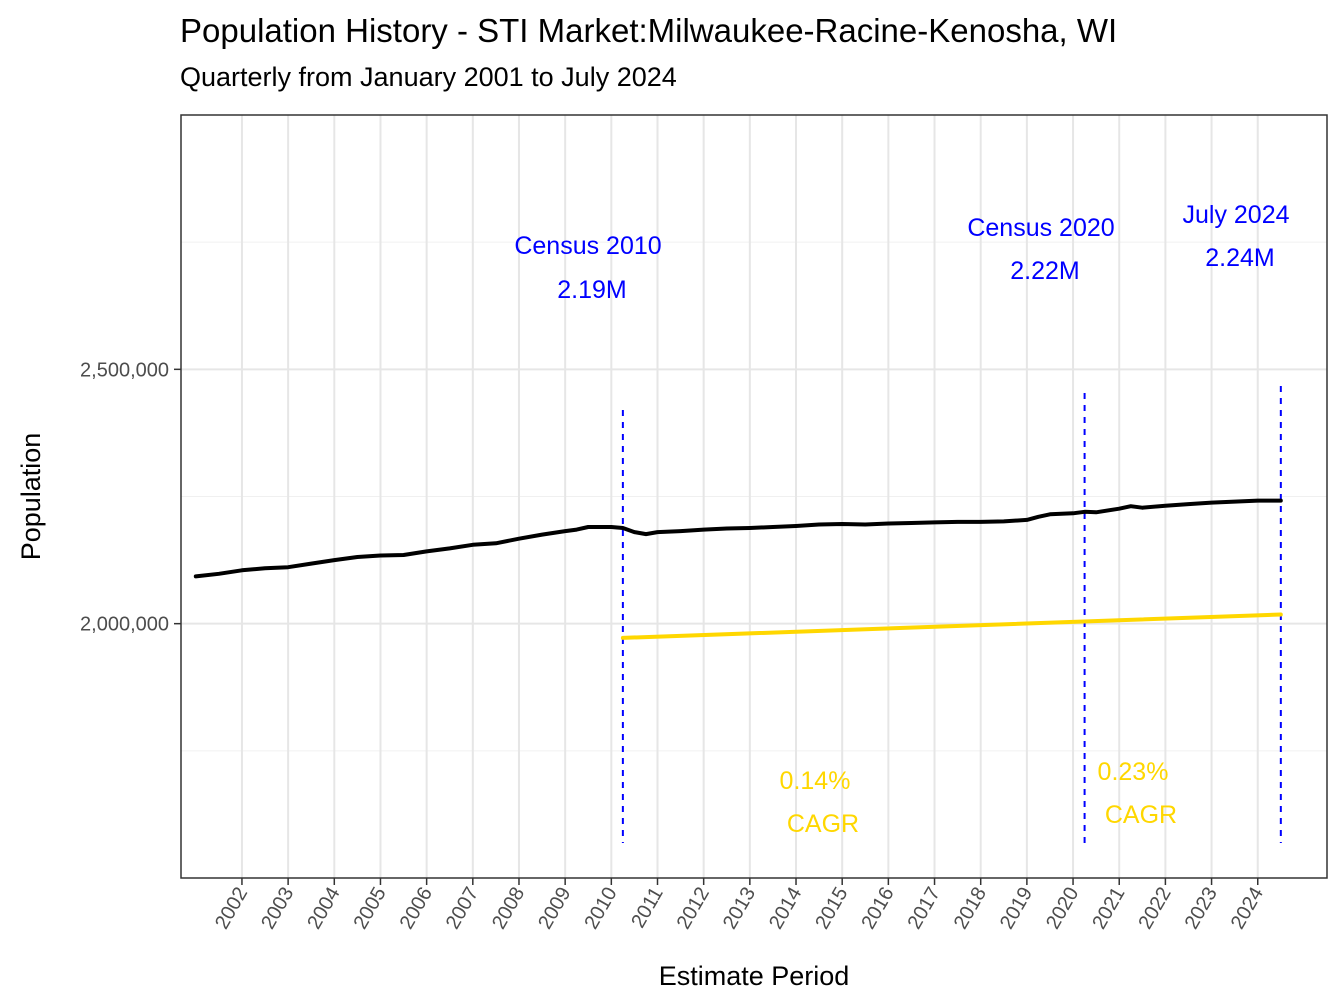  Describe the element at coordinates (1044, 271) in the screenshot. I see `annotation-line2: 2.22M` at that location.